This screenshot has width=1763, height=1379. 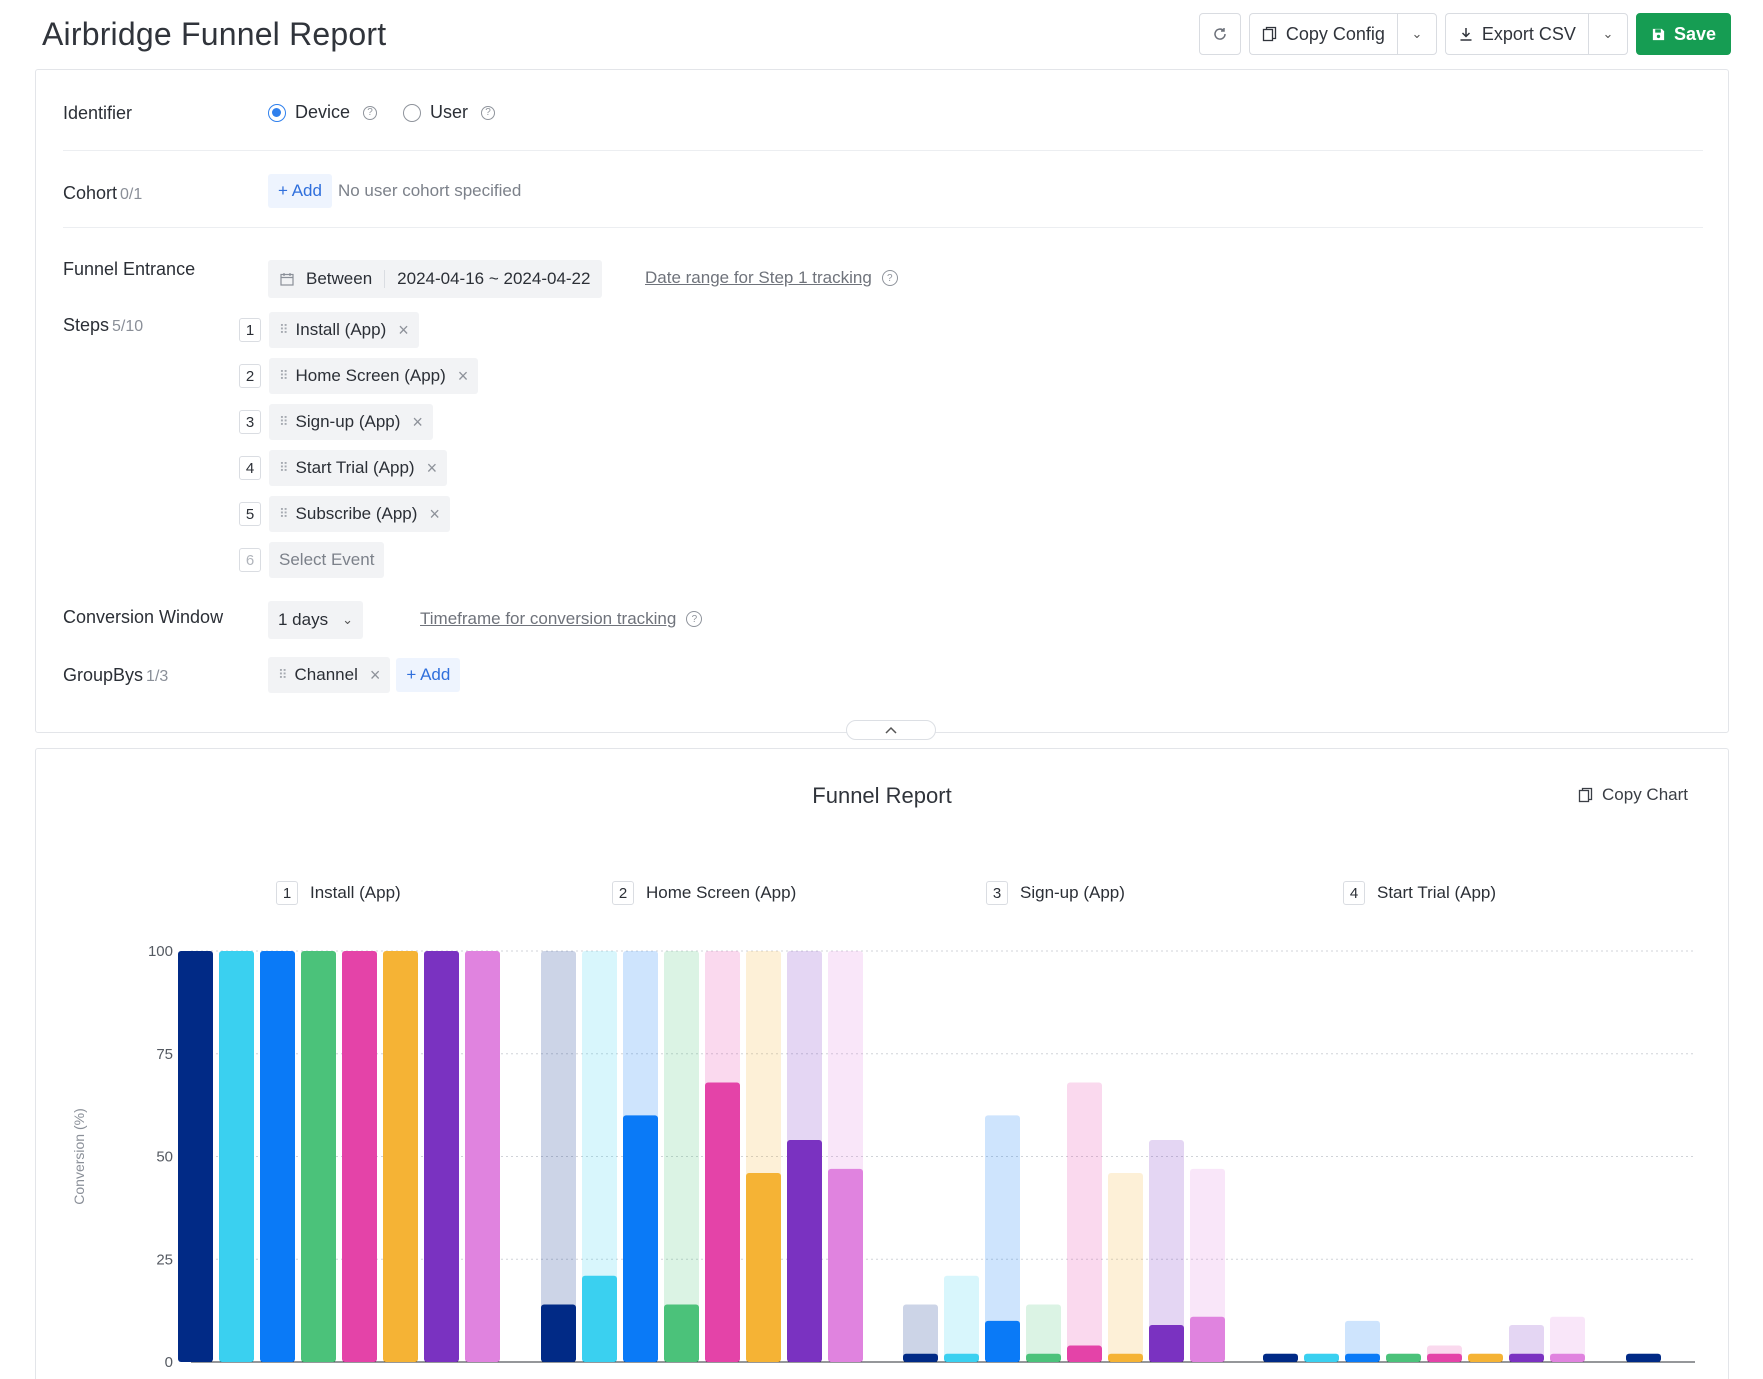 I want to click on date-range-picker: Between 2024-04-16 ~ 2024-04-22, so click(x=435, y=279).